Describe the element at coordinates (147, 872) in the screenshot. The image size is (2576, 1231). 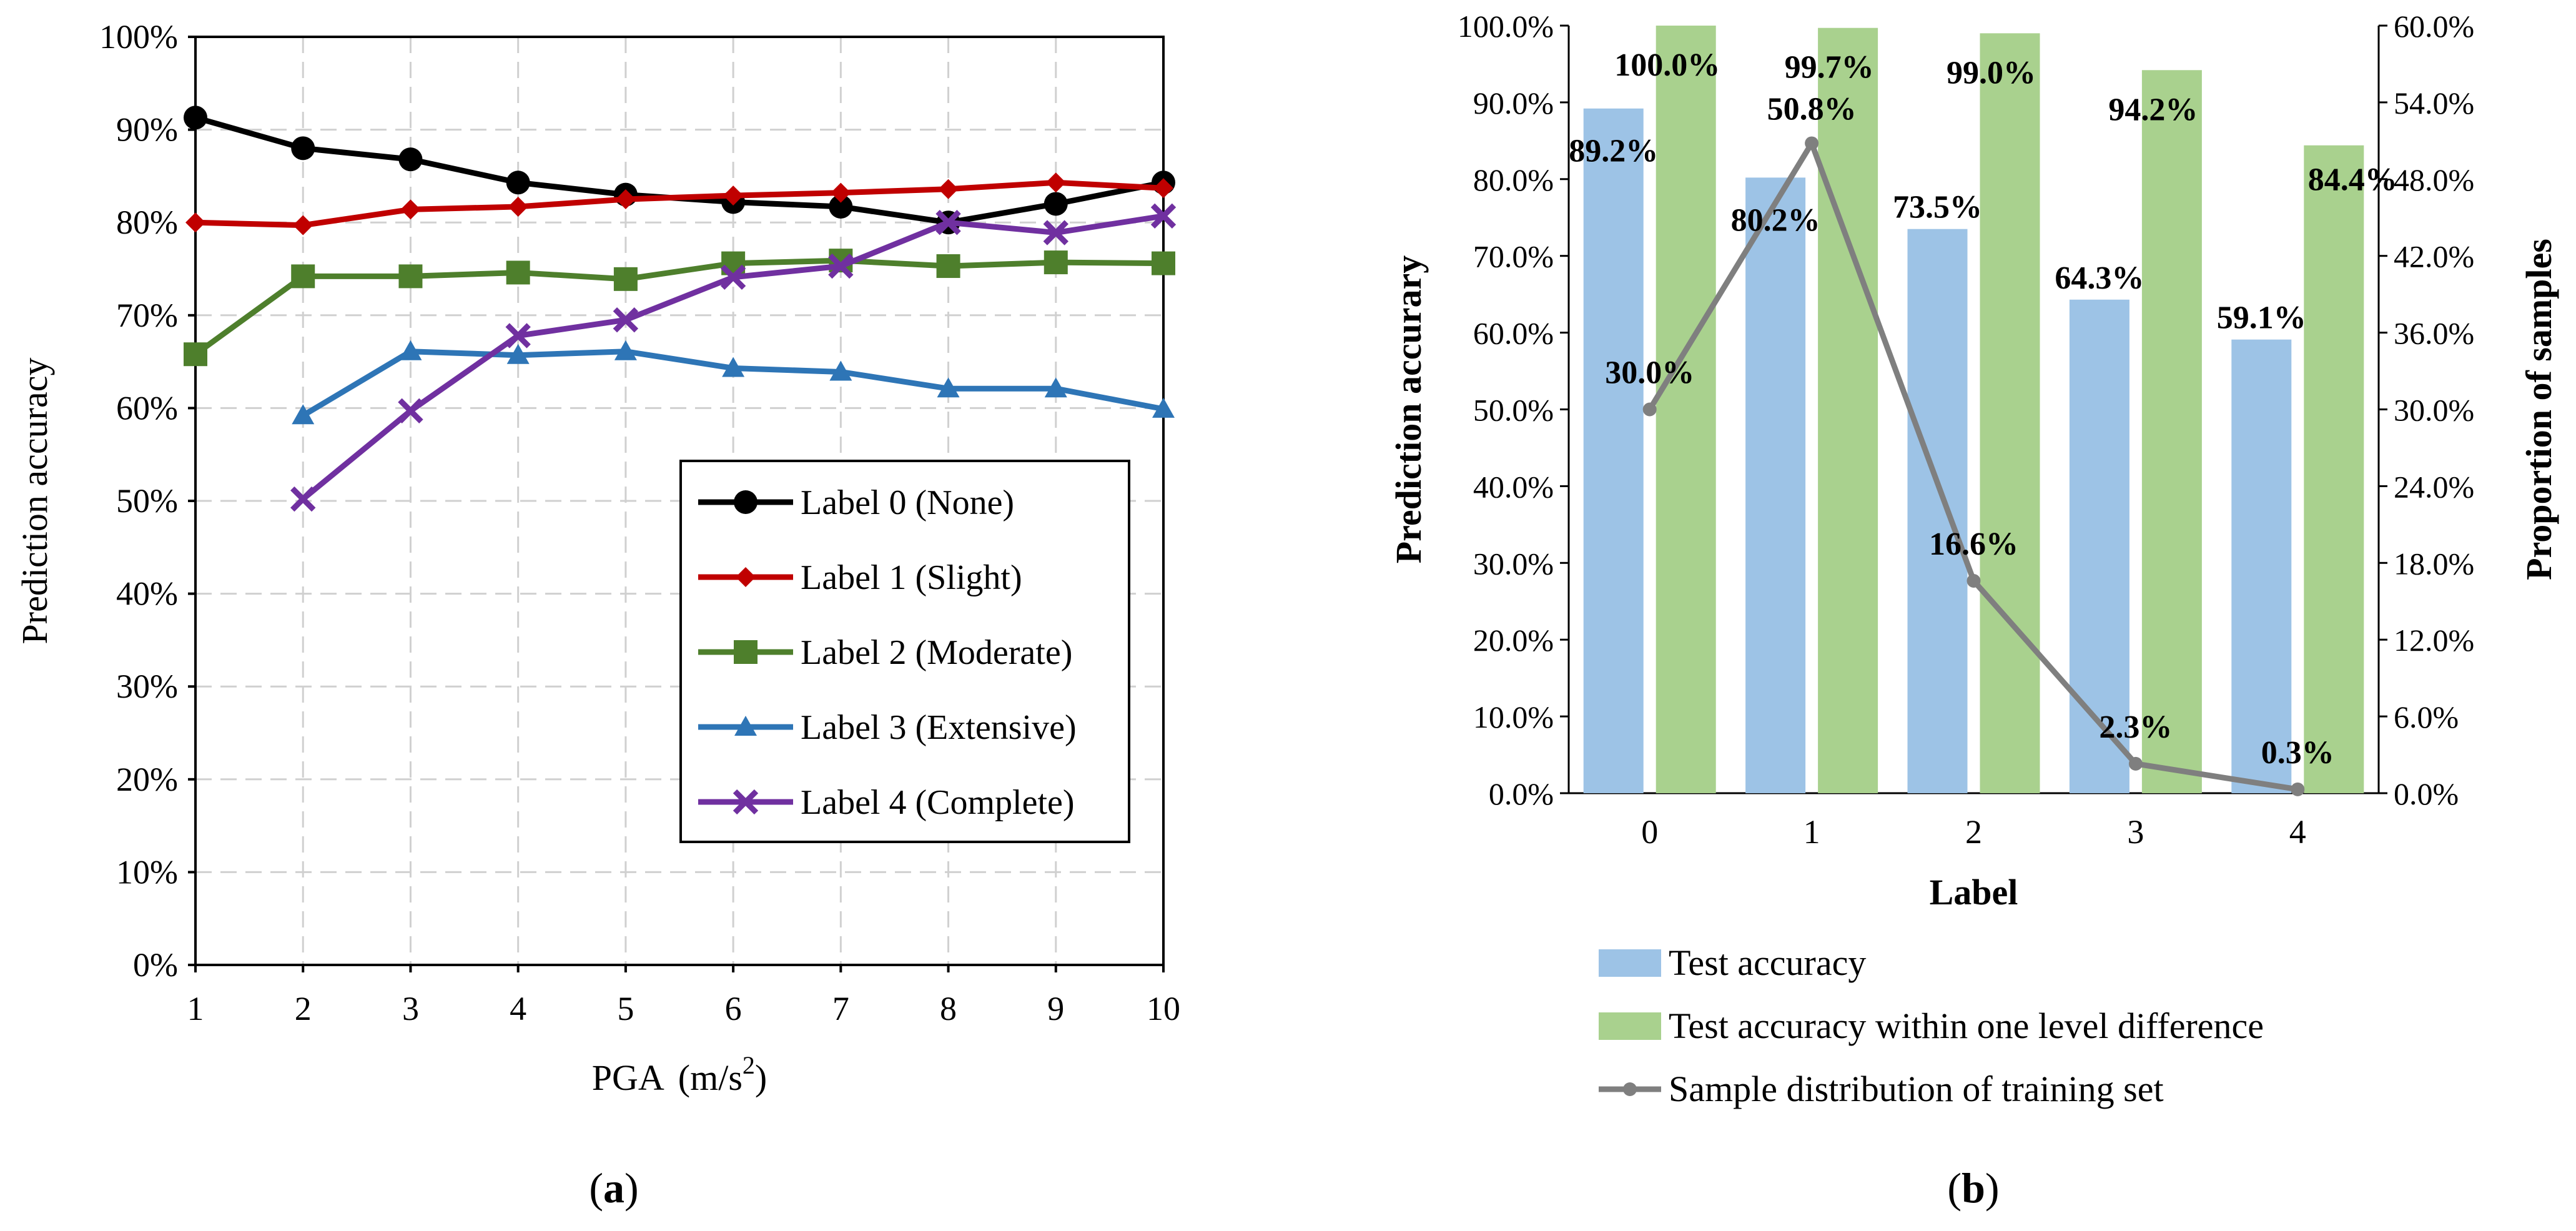
I see `y-tick-label: 10%` at that location.